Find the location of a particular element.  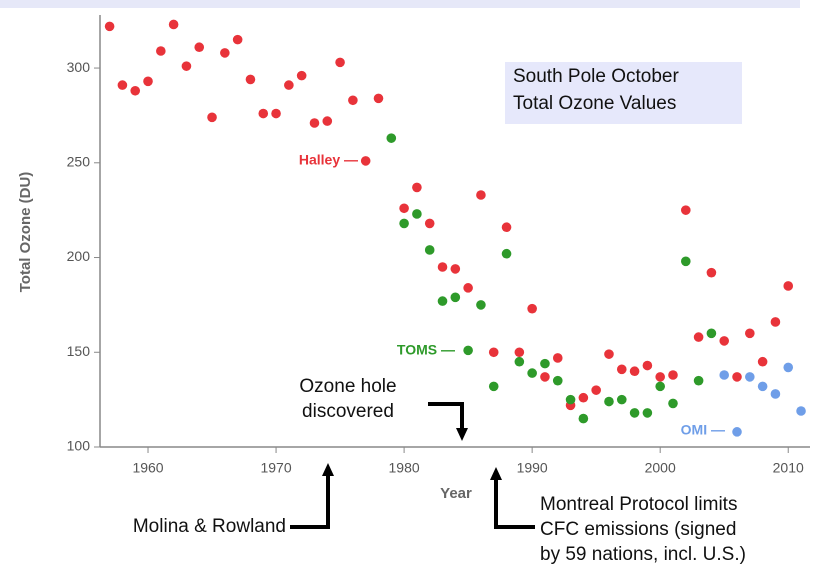

x-axis-label: Year is located at coordinates (456, 493).